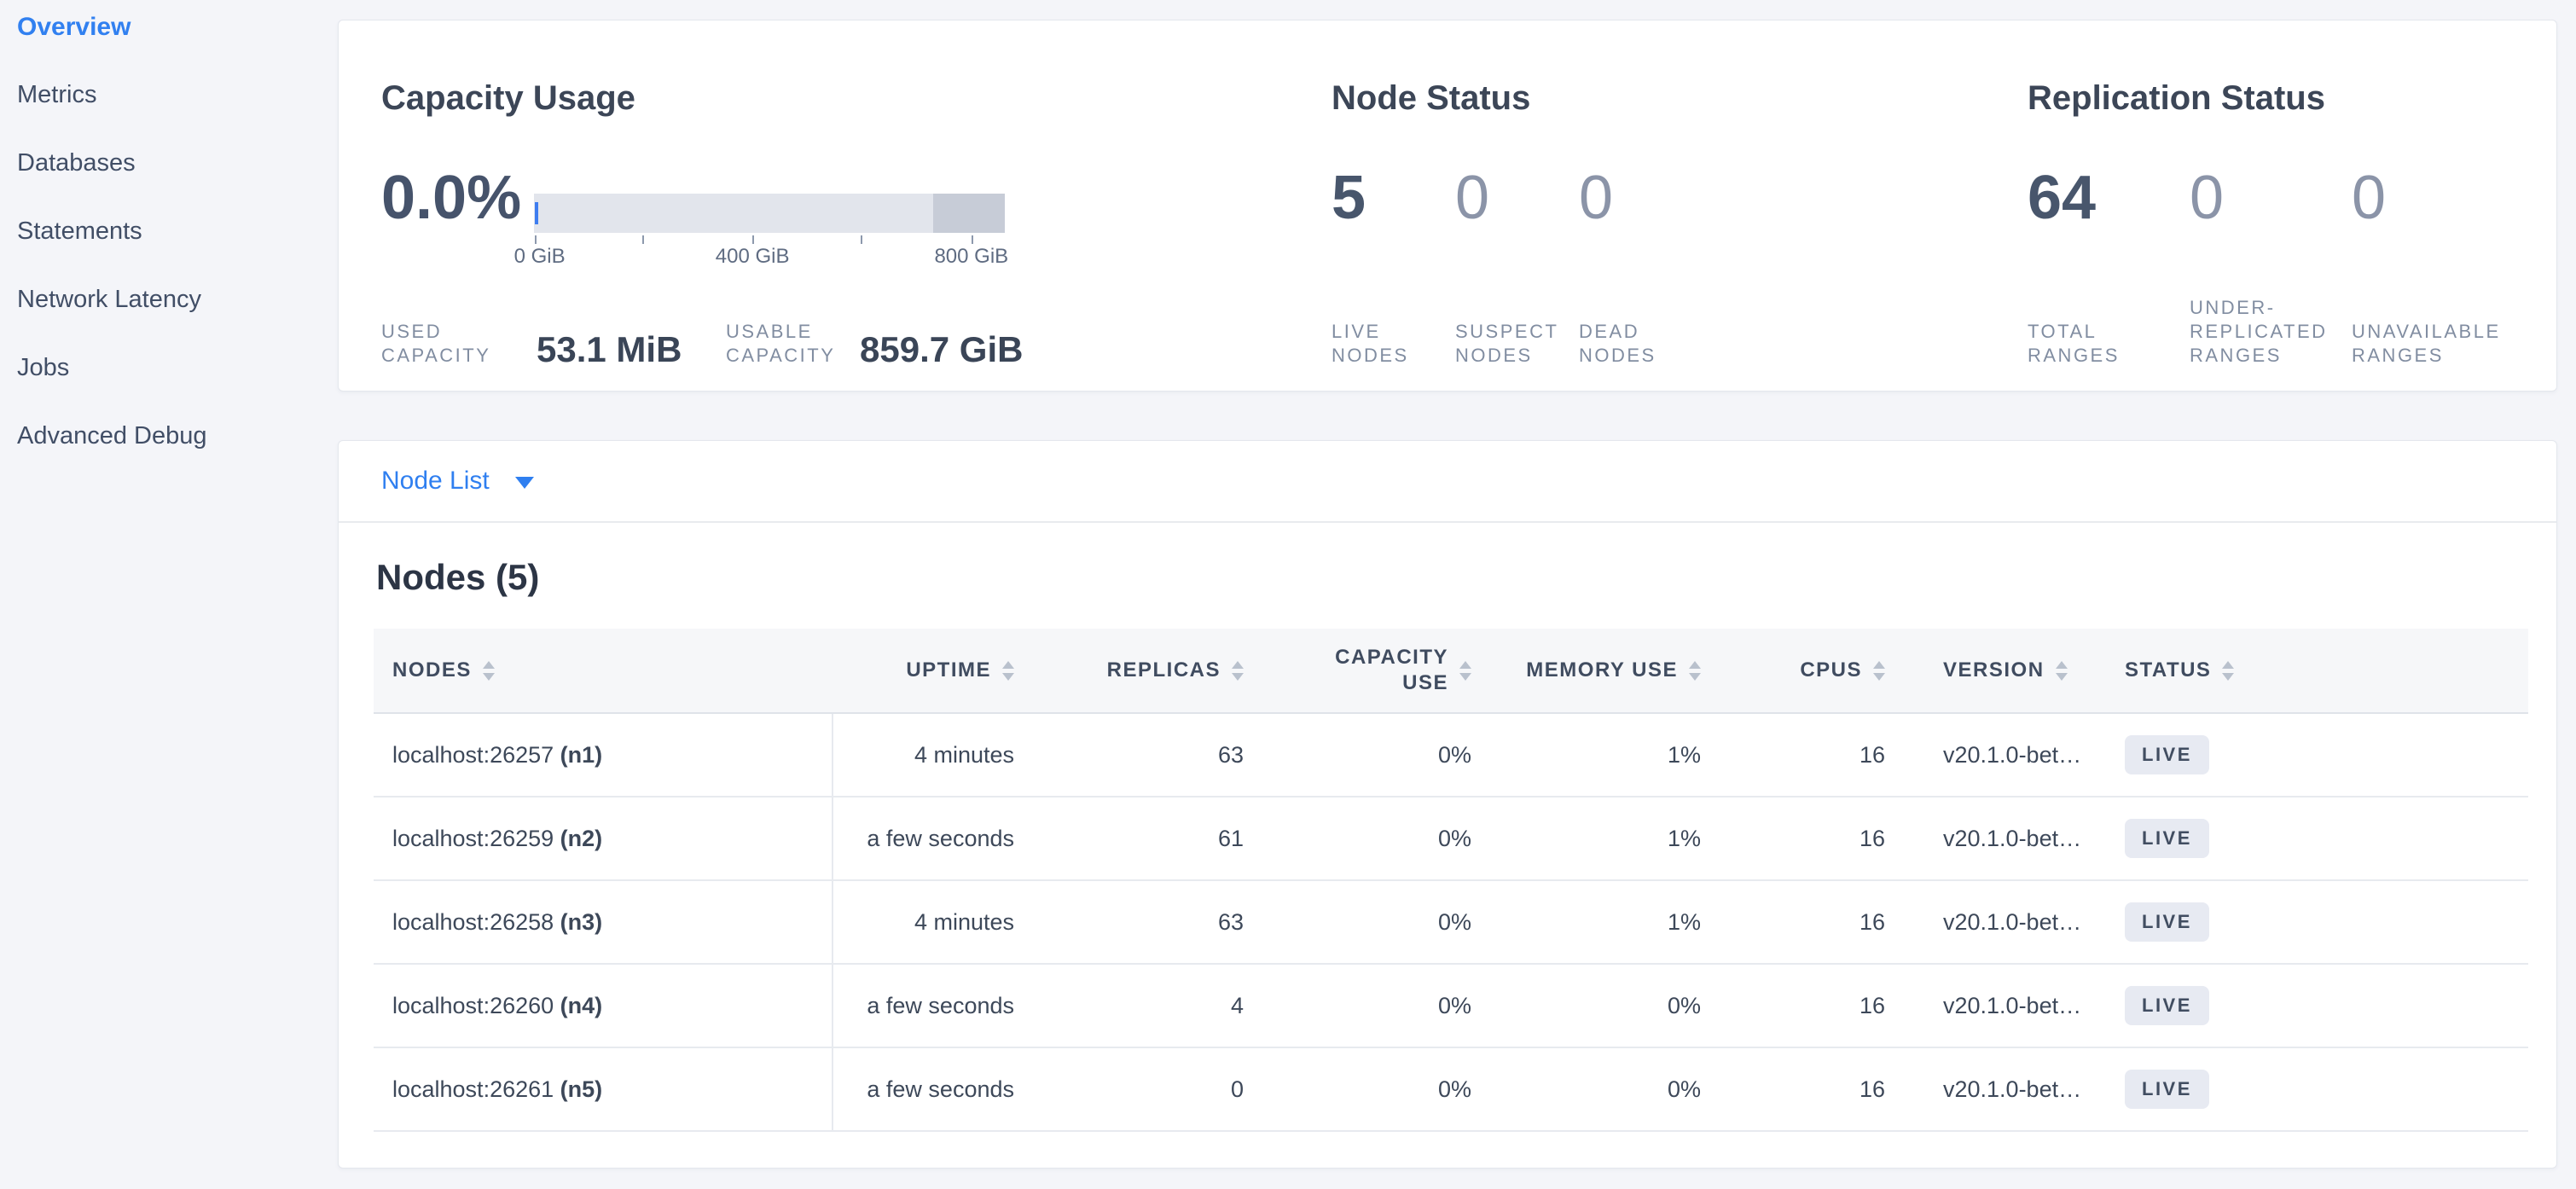 The height and width of the screenshot is (1189, 2576). What do you see at coordinates (1349, 198) in the screenshot?
I see `live-nodes-value: 5` at bounding box center [1349, 198].